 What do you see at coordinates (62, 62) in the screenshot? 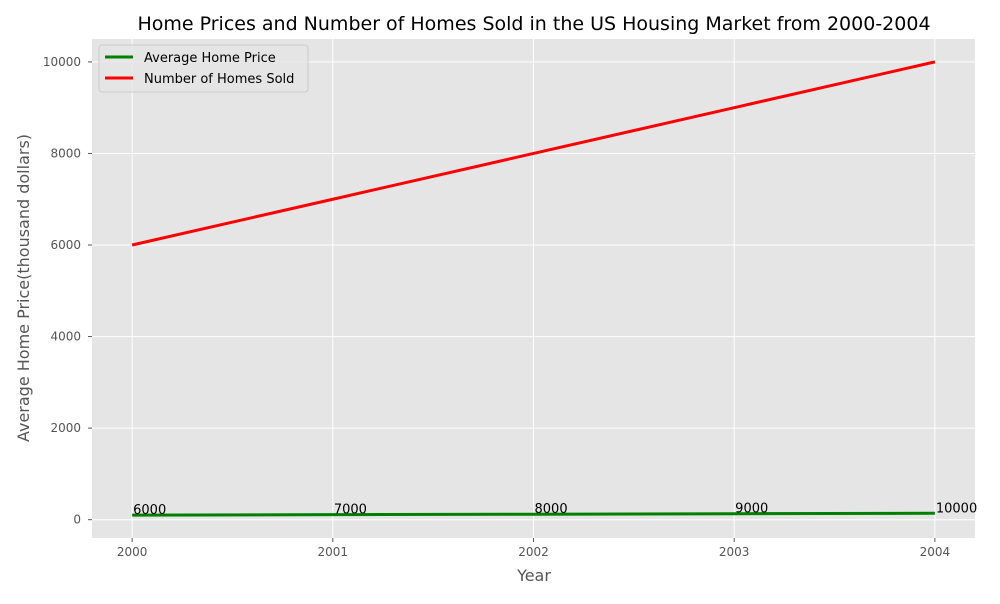
I see `y-tick-label: 10000` at bounding box center [62, 62].